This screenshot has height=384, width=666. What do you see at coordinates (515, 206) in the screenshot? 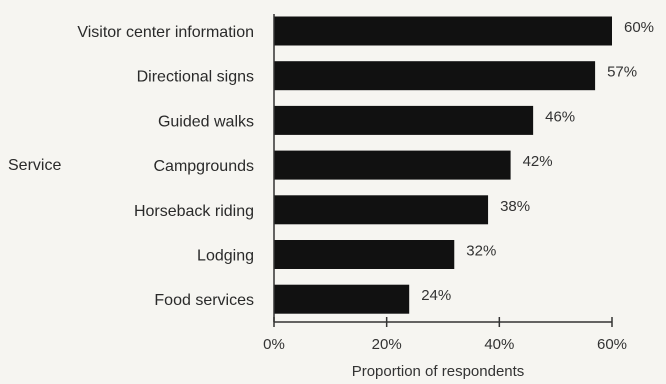
I see `data-label-4: 38%` at bounding box center [515, 206].